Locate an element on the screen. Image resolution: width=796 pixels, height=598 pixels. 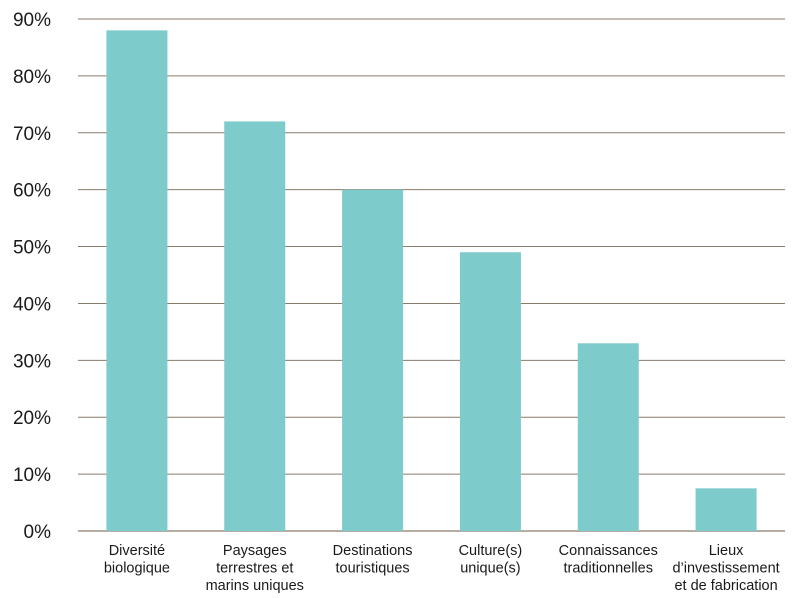
y-tick-label-40: 40% is located at coordinates (32, 304).